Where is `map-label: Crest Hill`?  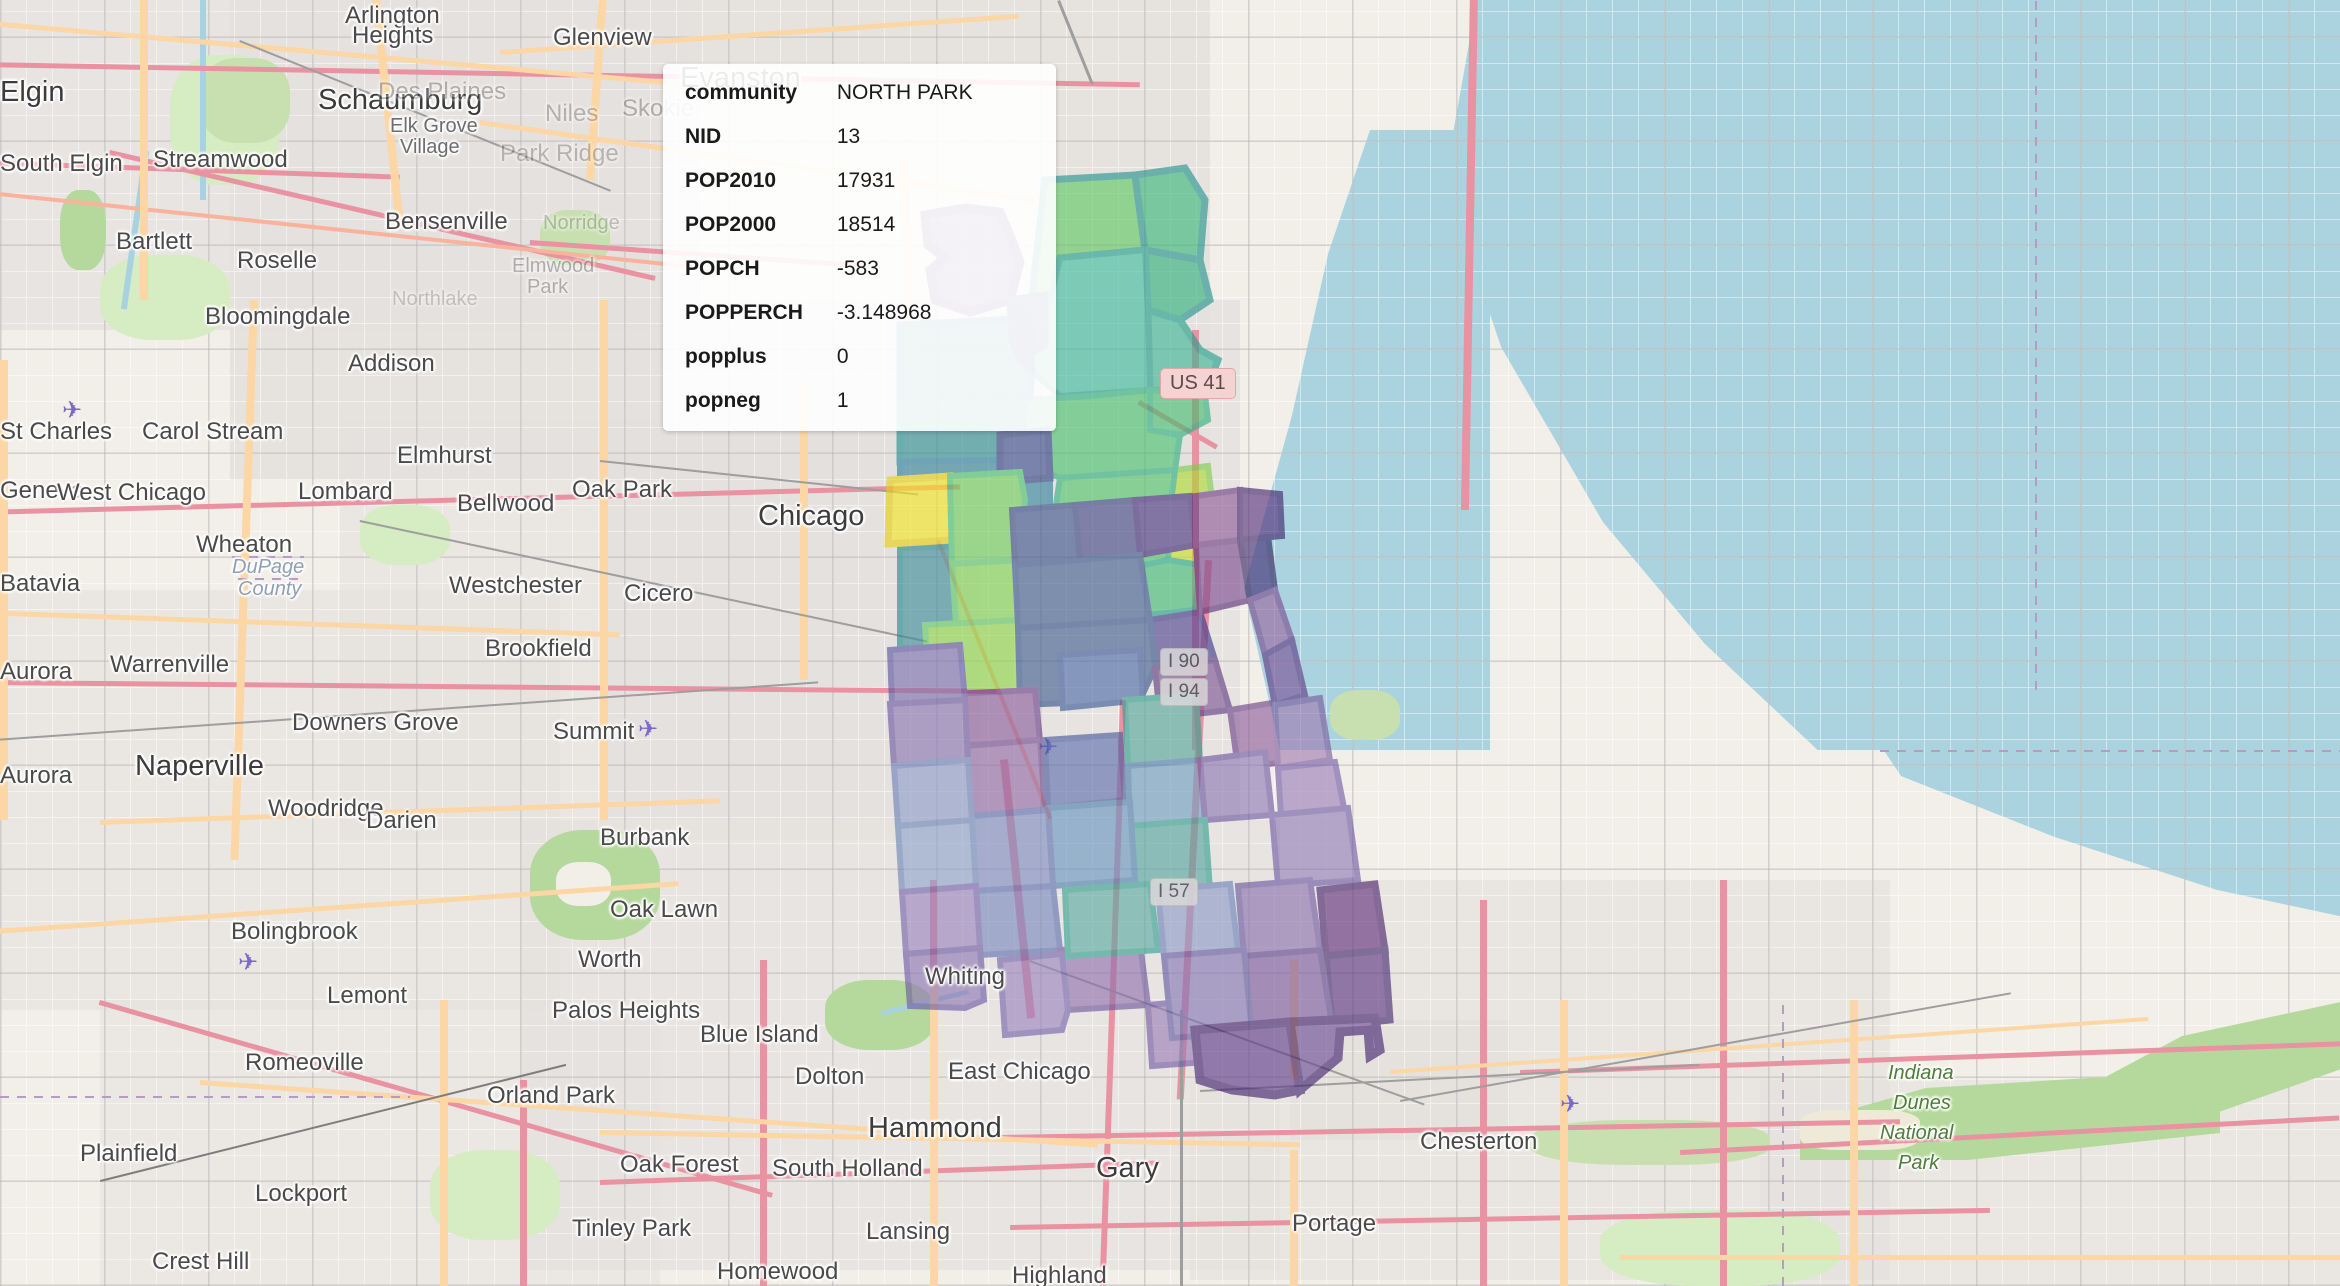
map-label: Crest Hill is located at coordinates (201, 1261).